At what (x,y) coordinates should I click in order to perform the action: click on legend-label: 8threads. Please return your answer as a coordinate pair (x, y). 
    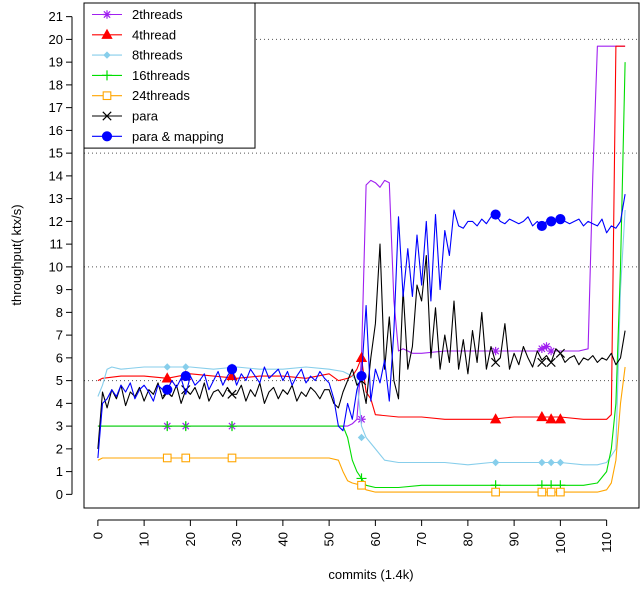
    Looking at the image, I should click on (157, 55).